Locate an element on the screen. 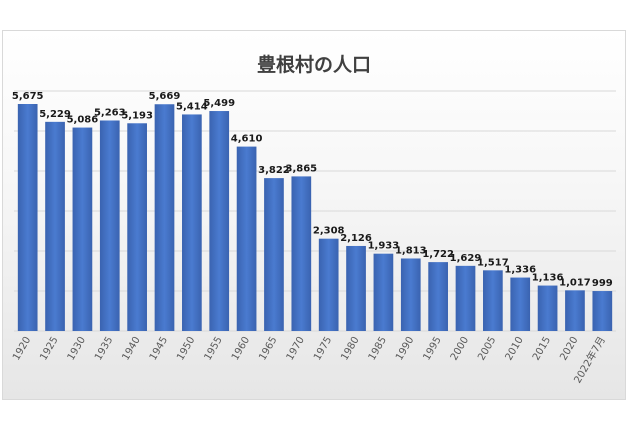 The height and width of the screenshot is (430, 630). bar-2005 is located at coordinates (493, 300).